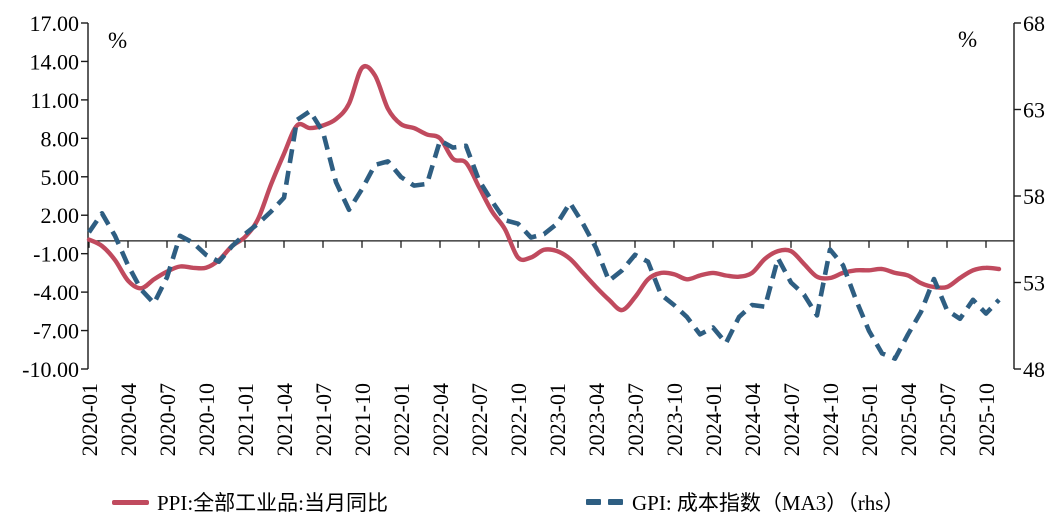  Describe the element at coordinates (557, 419) in the screenshot. I see `axis-tick-label: 2023-01` at that location.